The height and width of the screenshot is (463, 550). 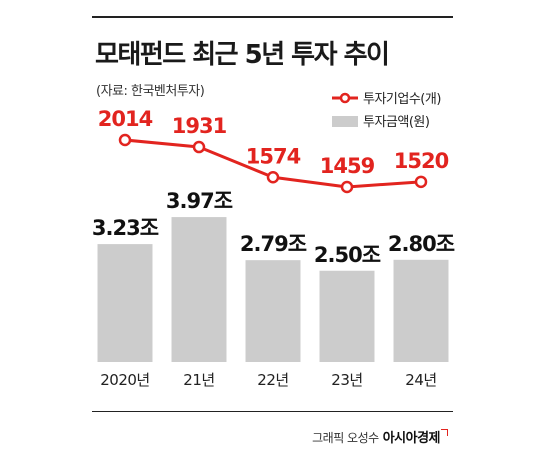 What do you see at coordinates (386, 111) in the screenshot?
I see `legend: 투자기업수(개) 투자금액(원)` at bounding box center [386, 111].